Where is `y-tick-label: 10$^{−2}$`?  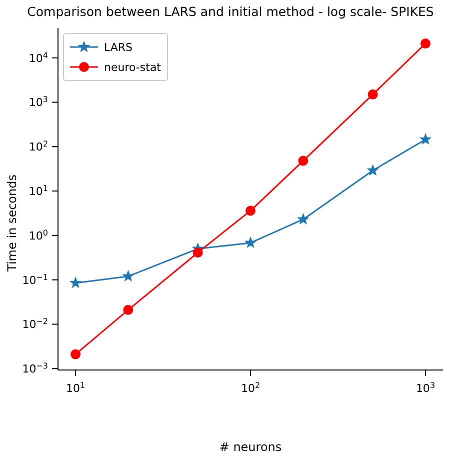 y-tick-label: 10$^{−2}$ is located at coordinates (35, 324).